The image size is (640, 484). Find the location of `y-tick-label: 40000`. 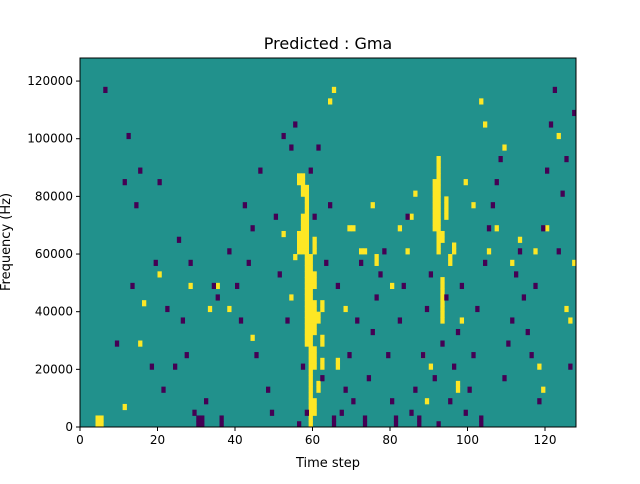

y-tick-label: 40000 is located at coordinates (54, 312).